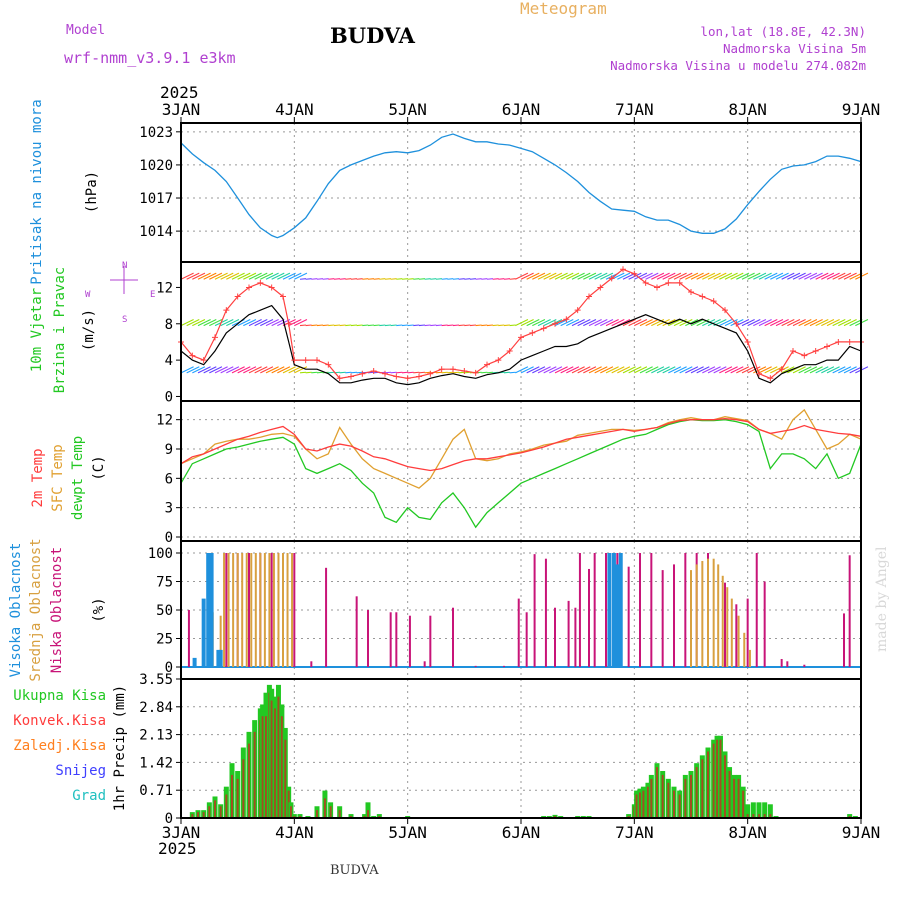 This screenshot has width=900, height=900. Describe the element at coordinates (169, 479) in the screenshot. I see `y-tick-label: 6` at that location.